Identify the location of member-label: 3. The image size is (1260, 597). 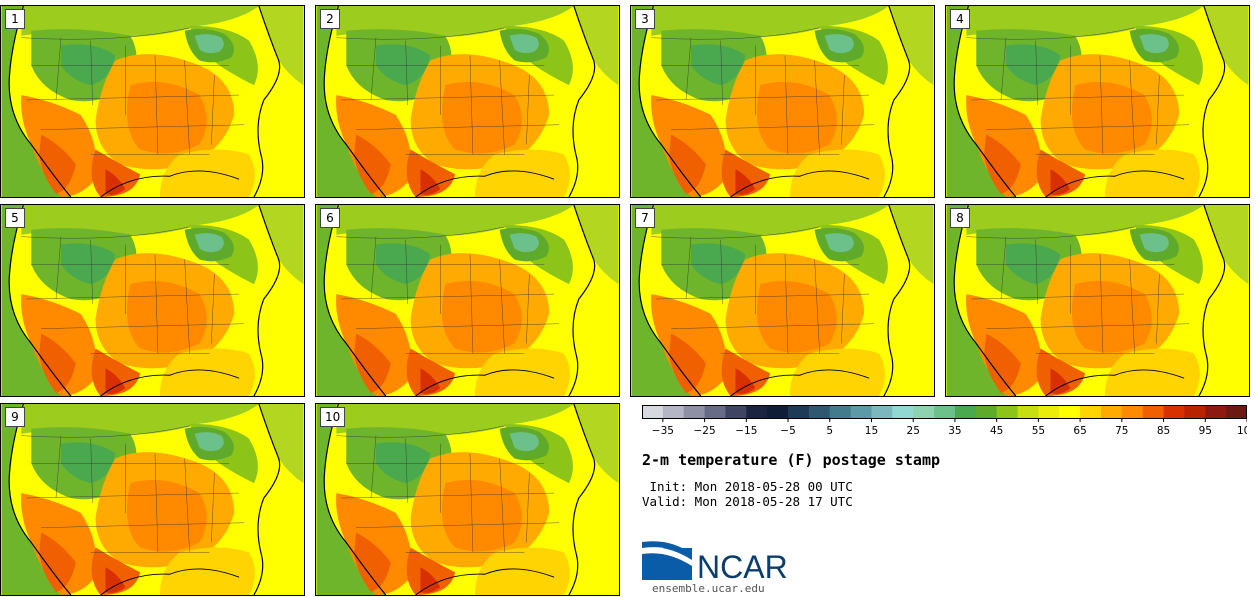
(645, 19).